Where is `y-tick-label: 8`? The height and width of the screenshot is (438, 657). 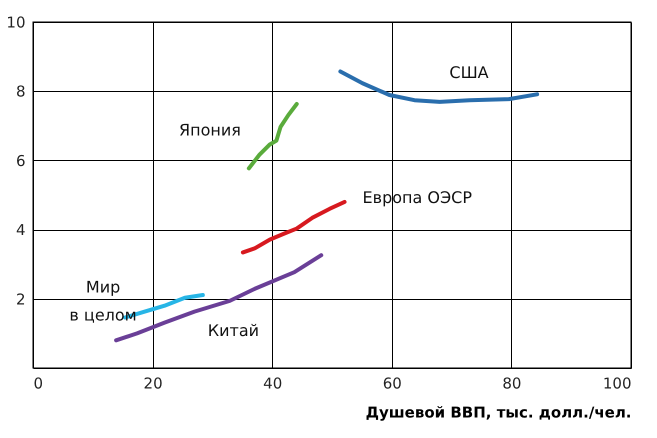
y-tick-label: 8 is located at coordinates (21, 91).